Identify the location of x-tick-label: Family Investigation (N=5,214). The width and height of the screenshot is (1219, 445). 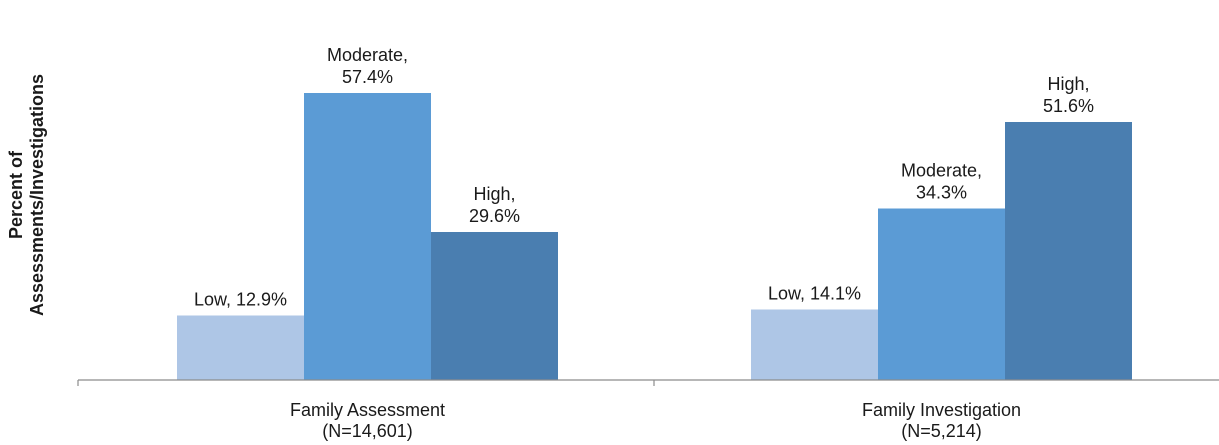
(941, 420).